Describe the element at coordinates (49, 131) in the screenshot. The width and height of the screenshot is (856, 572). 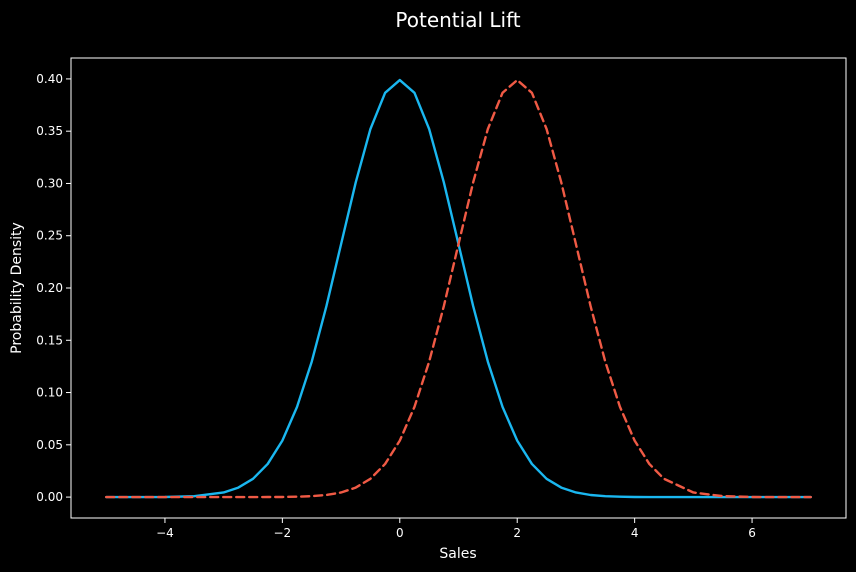
I see `y-tick-label: 0.35` at that location.